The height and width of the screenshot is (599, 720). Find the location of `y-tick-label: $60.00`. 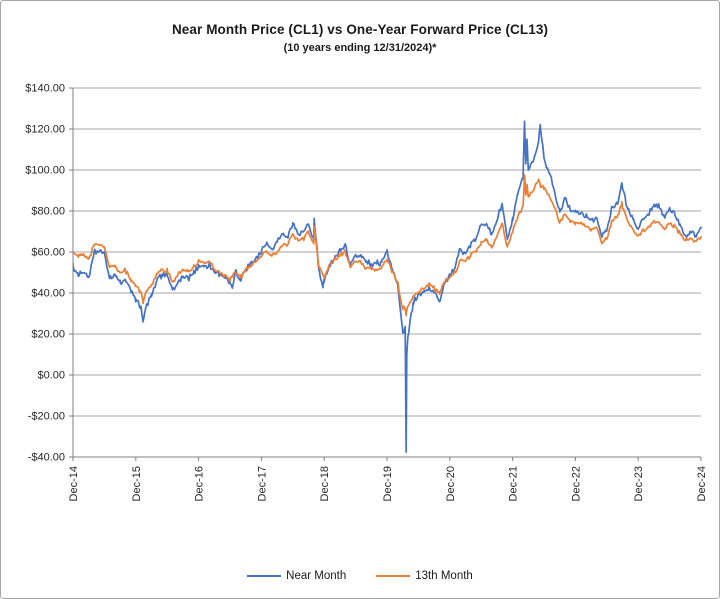

y-tick-label: $60.00 is located at coordinates (48, 253).